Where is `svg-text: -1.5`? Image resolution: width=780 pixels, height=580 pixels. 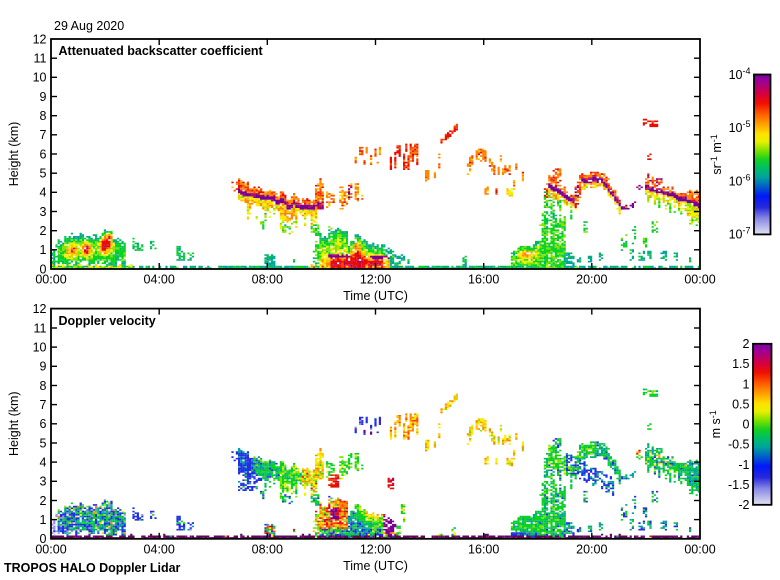
svg-text: -1.5 is located at coordinates (739, 485).